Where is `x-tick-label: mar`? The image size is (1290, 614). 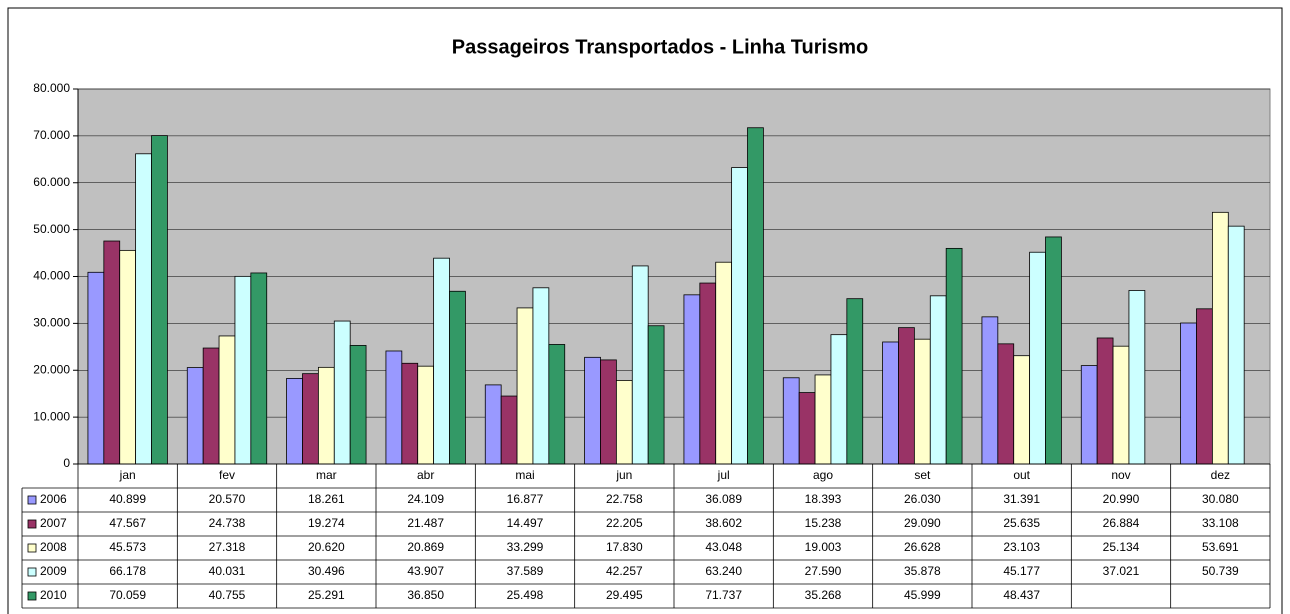 x-tick-label: mar is located at coordinates (326, 475).